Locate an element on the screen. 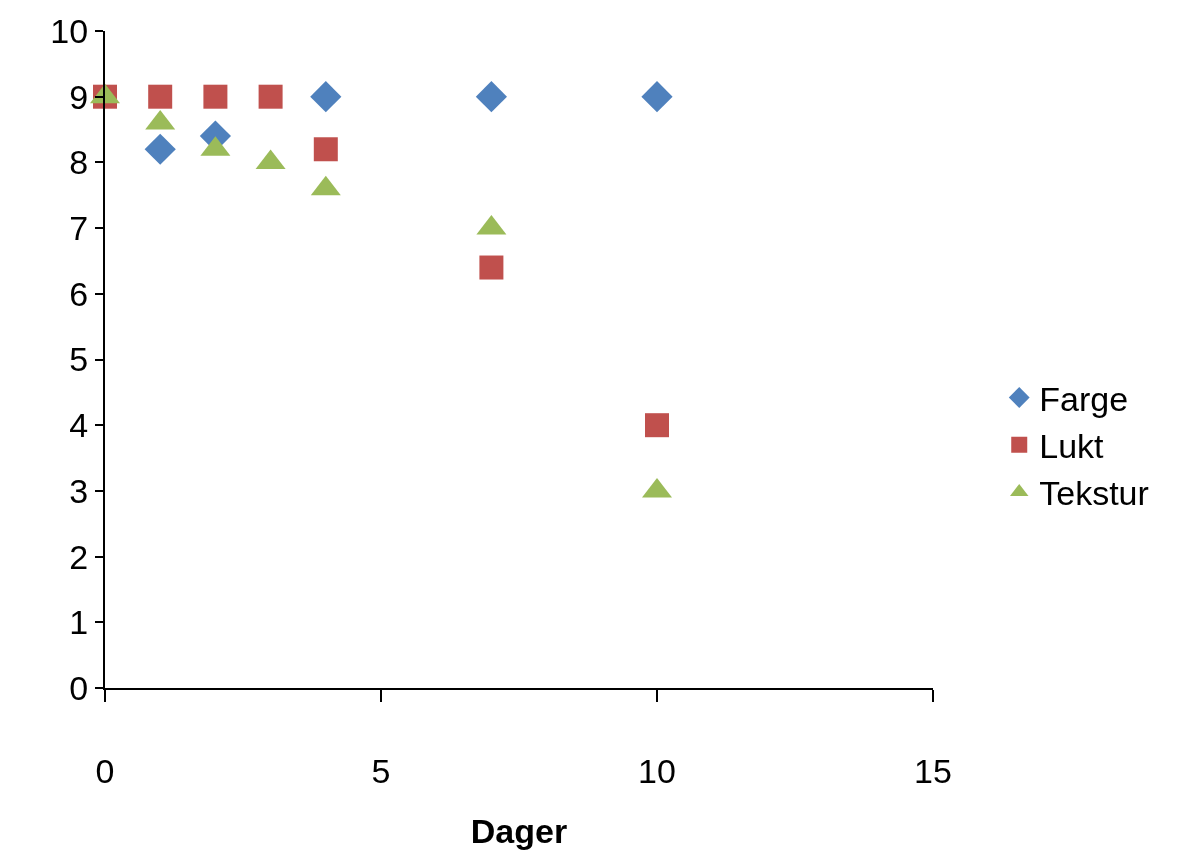  y-tick-label: 0 is located at coordinates (79, 687).